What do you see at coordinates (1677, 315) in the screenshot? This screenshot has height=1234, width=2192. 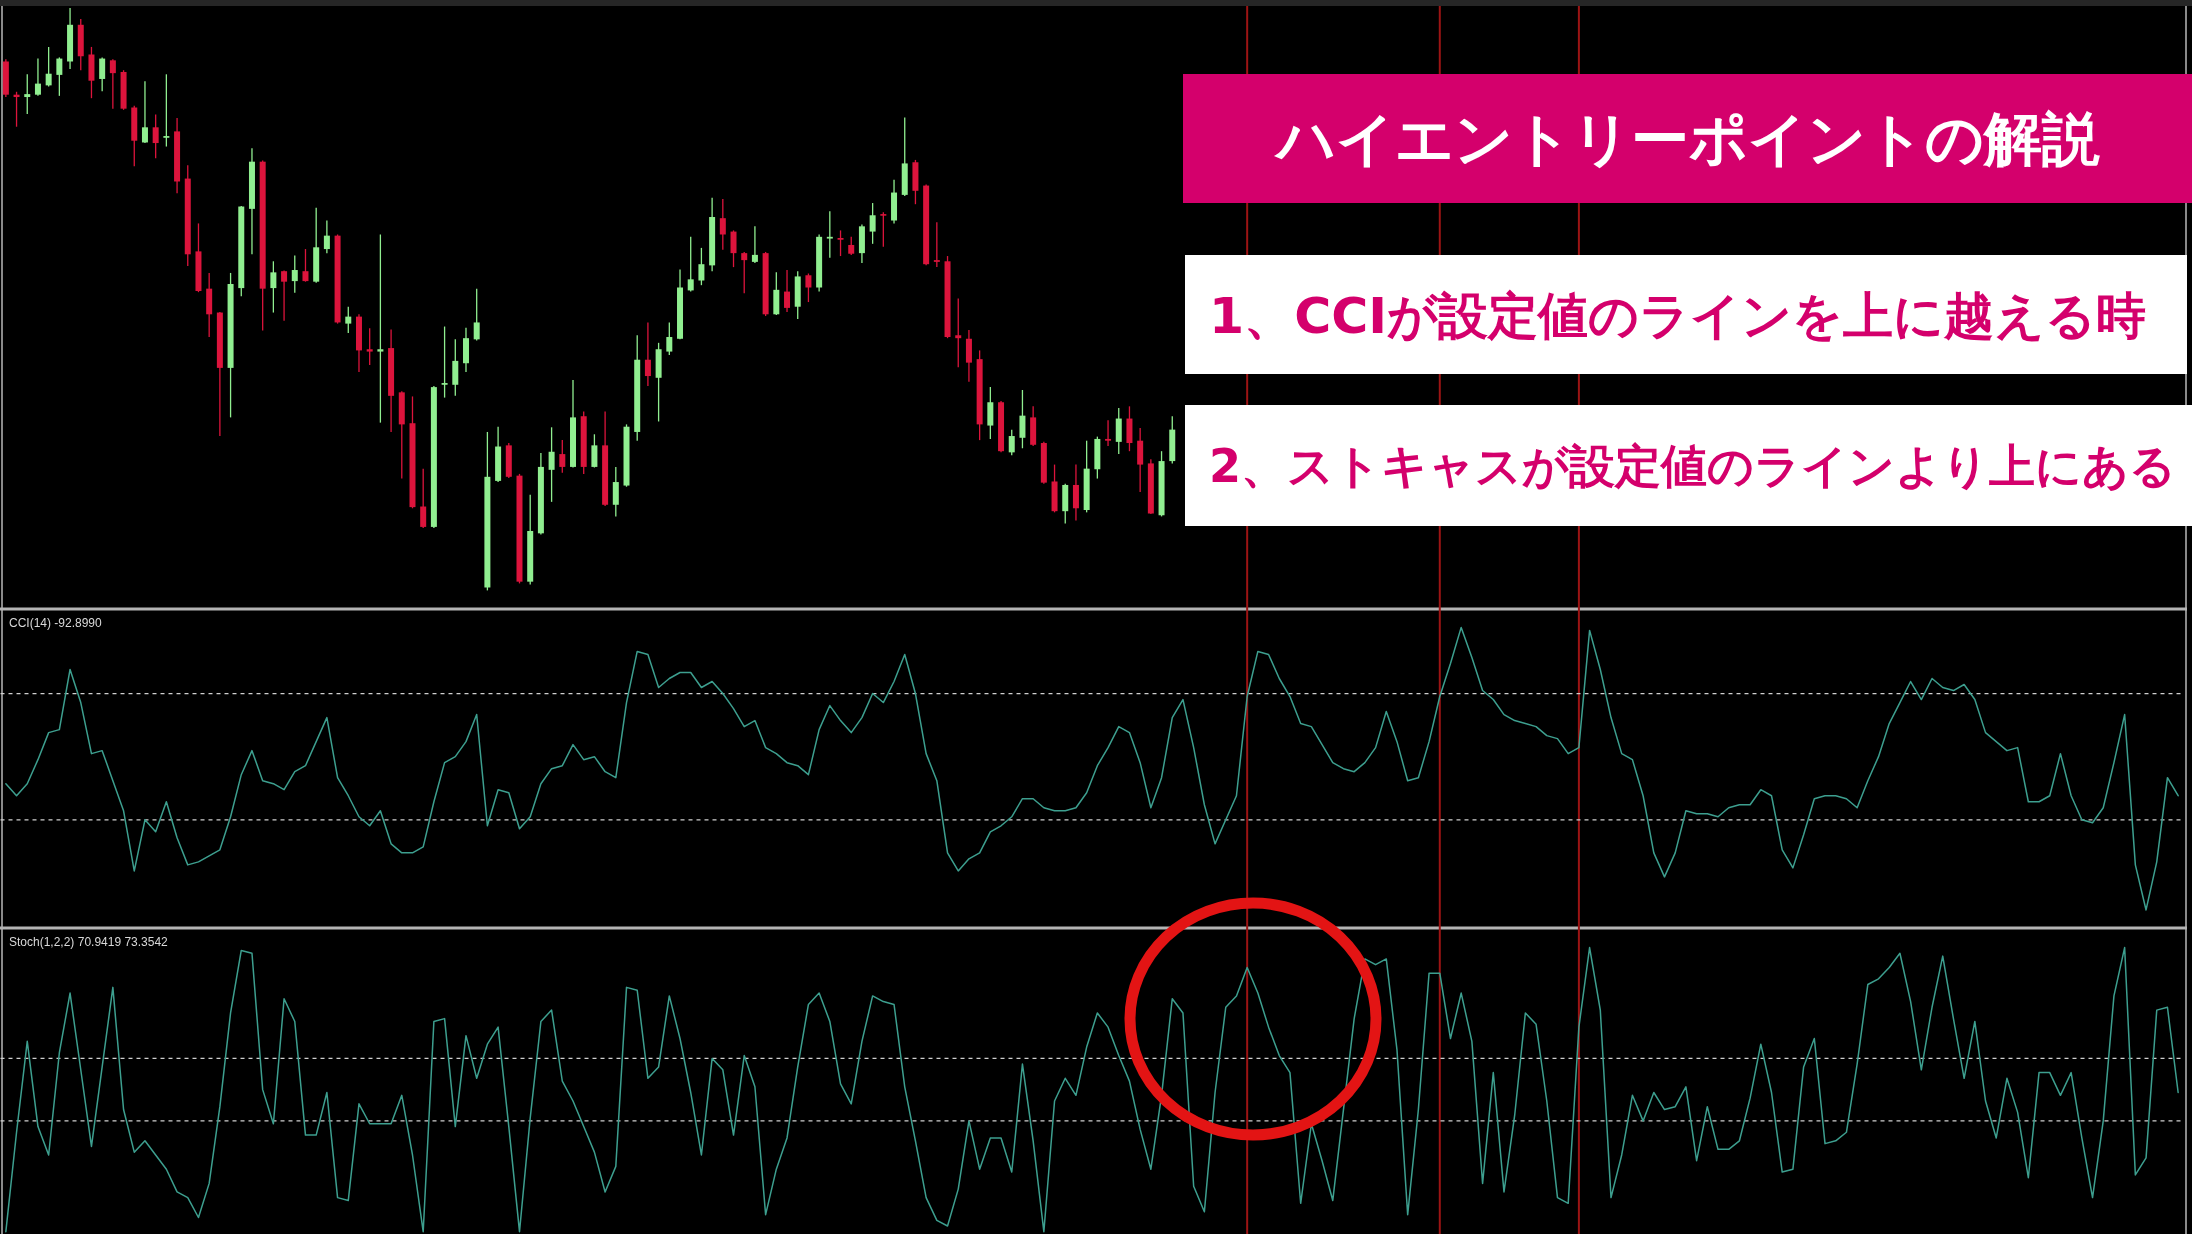 I see `annotation: 1、CCIが設定値のラインを上に越える時` at bounding box center [1677, 315].